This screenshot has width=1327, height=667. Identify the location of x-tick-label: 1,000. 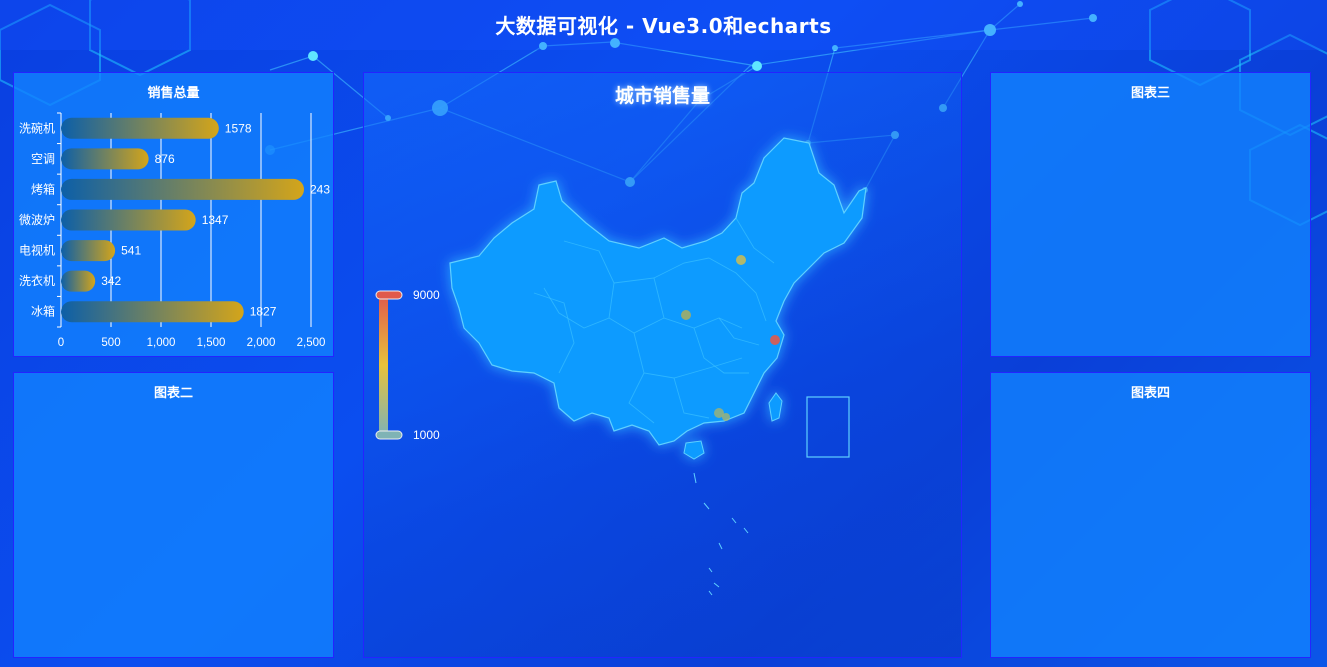
(161, 343).